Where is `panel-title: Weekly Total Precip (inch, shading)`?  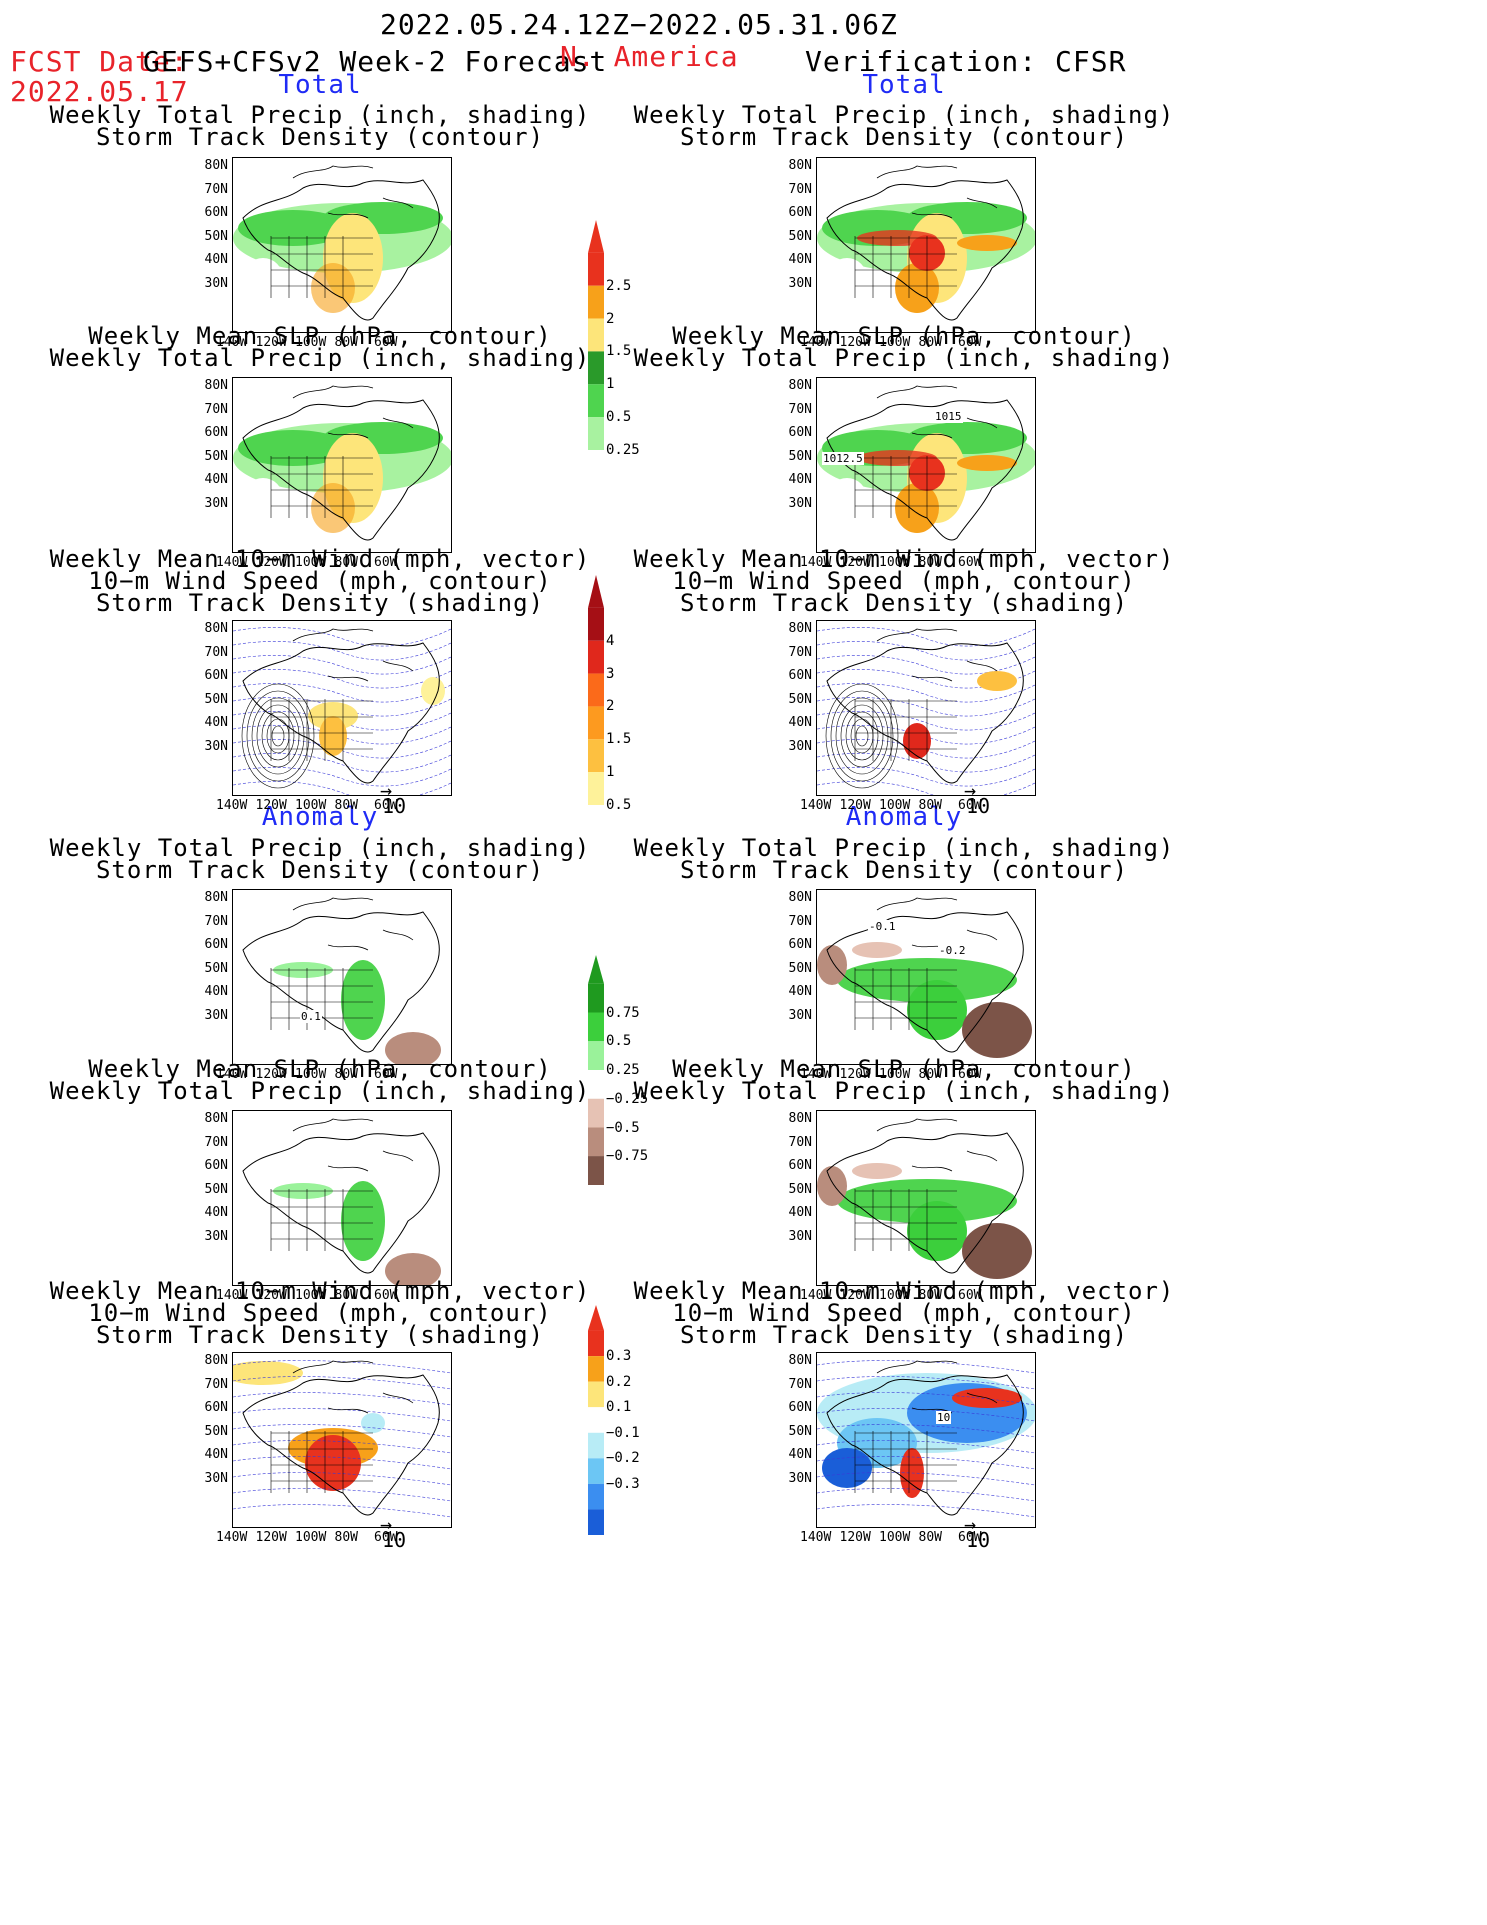
panel-title: Weekly Total Precip (inch, shading) is located at coordinates (320, 358).